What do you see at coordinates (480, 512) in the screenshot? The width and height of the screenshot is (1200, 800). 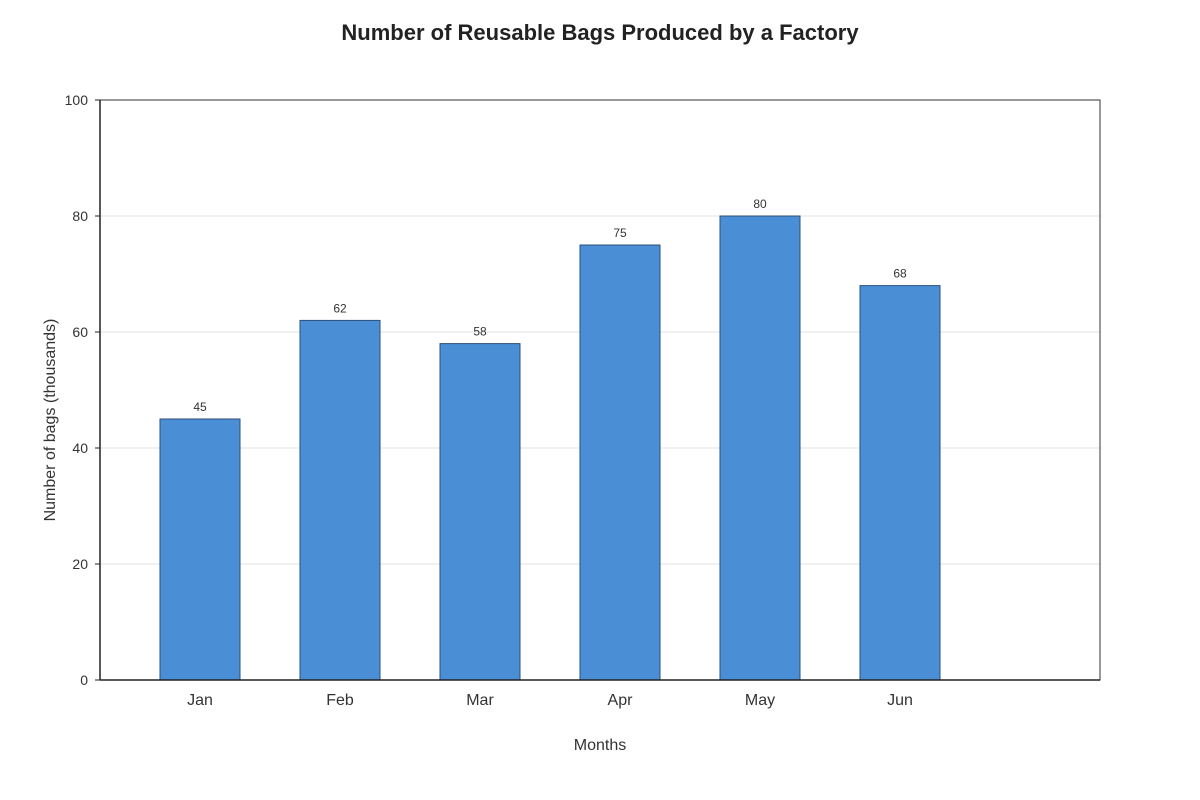 I see `bar-mar` at bounding box center [480, 512].